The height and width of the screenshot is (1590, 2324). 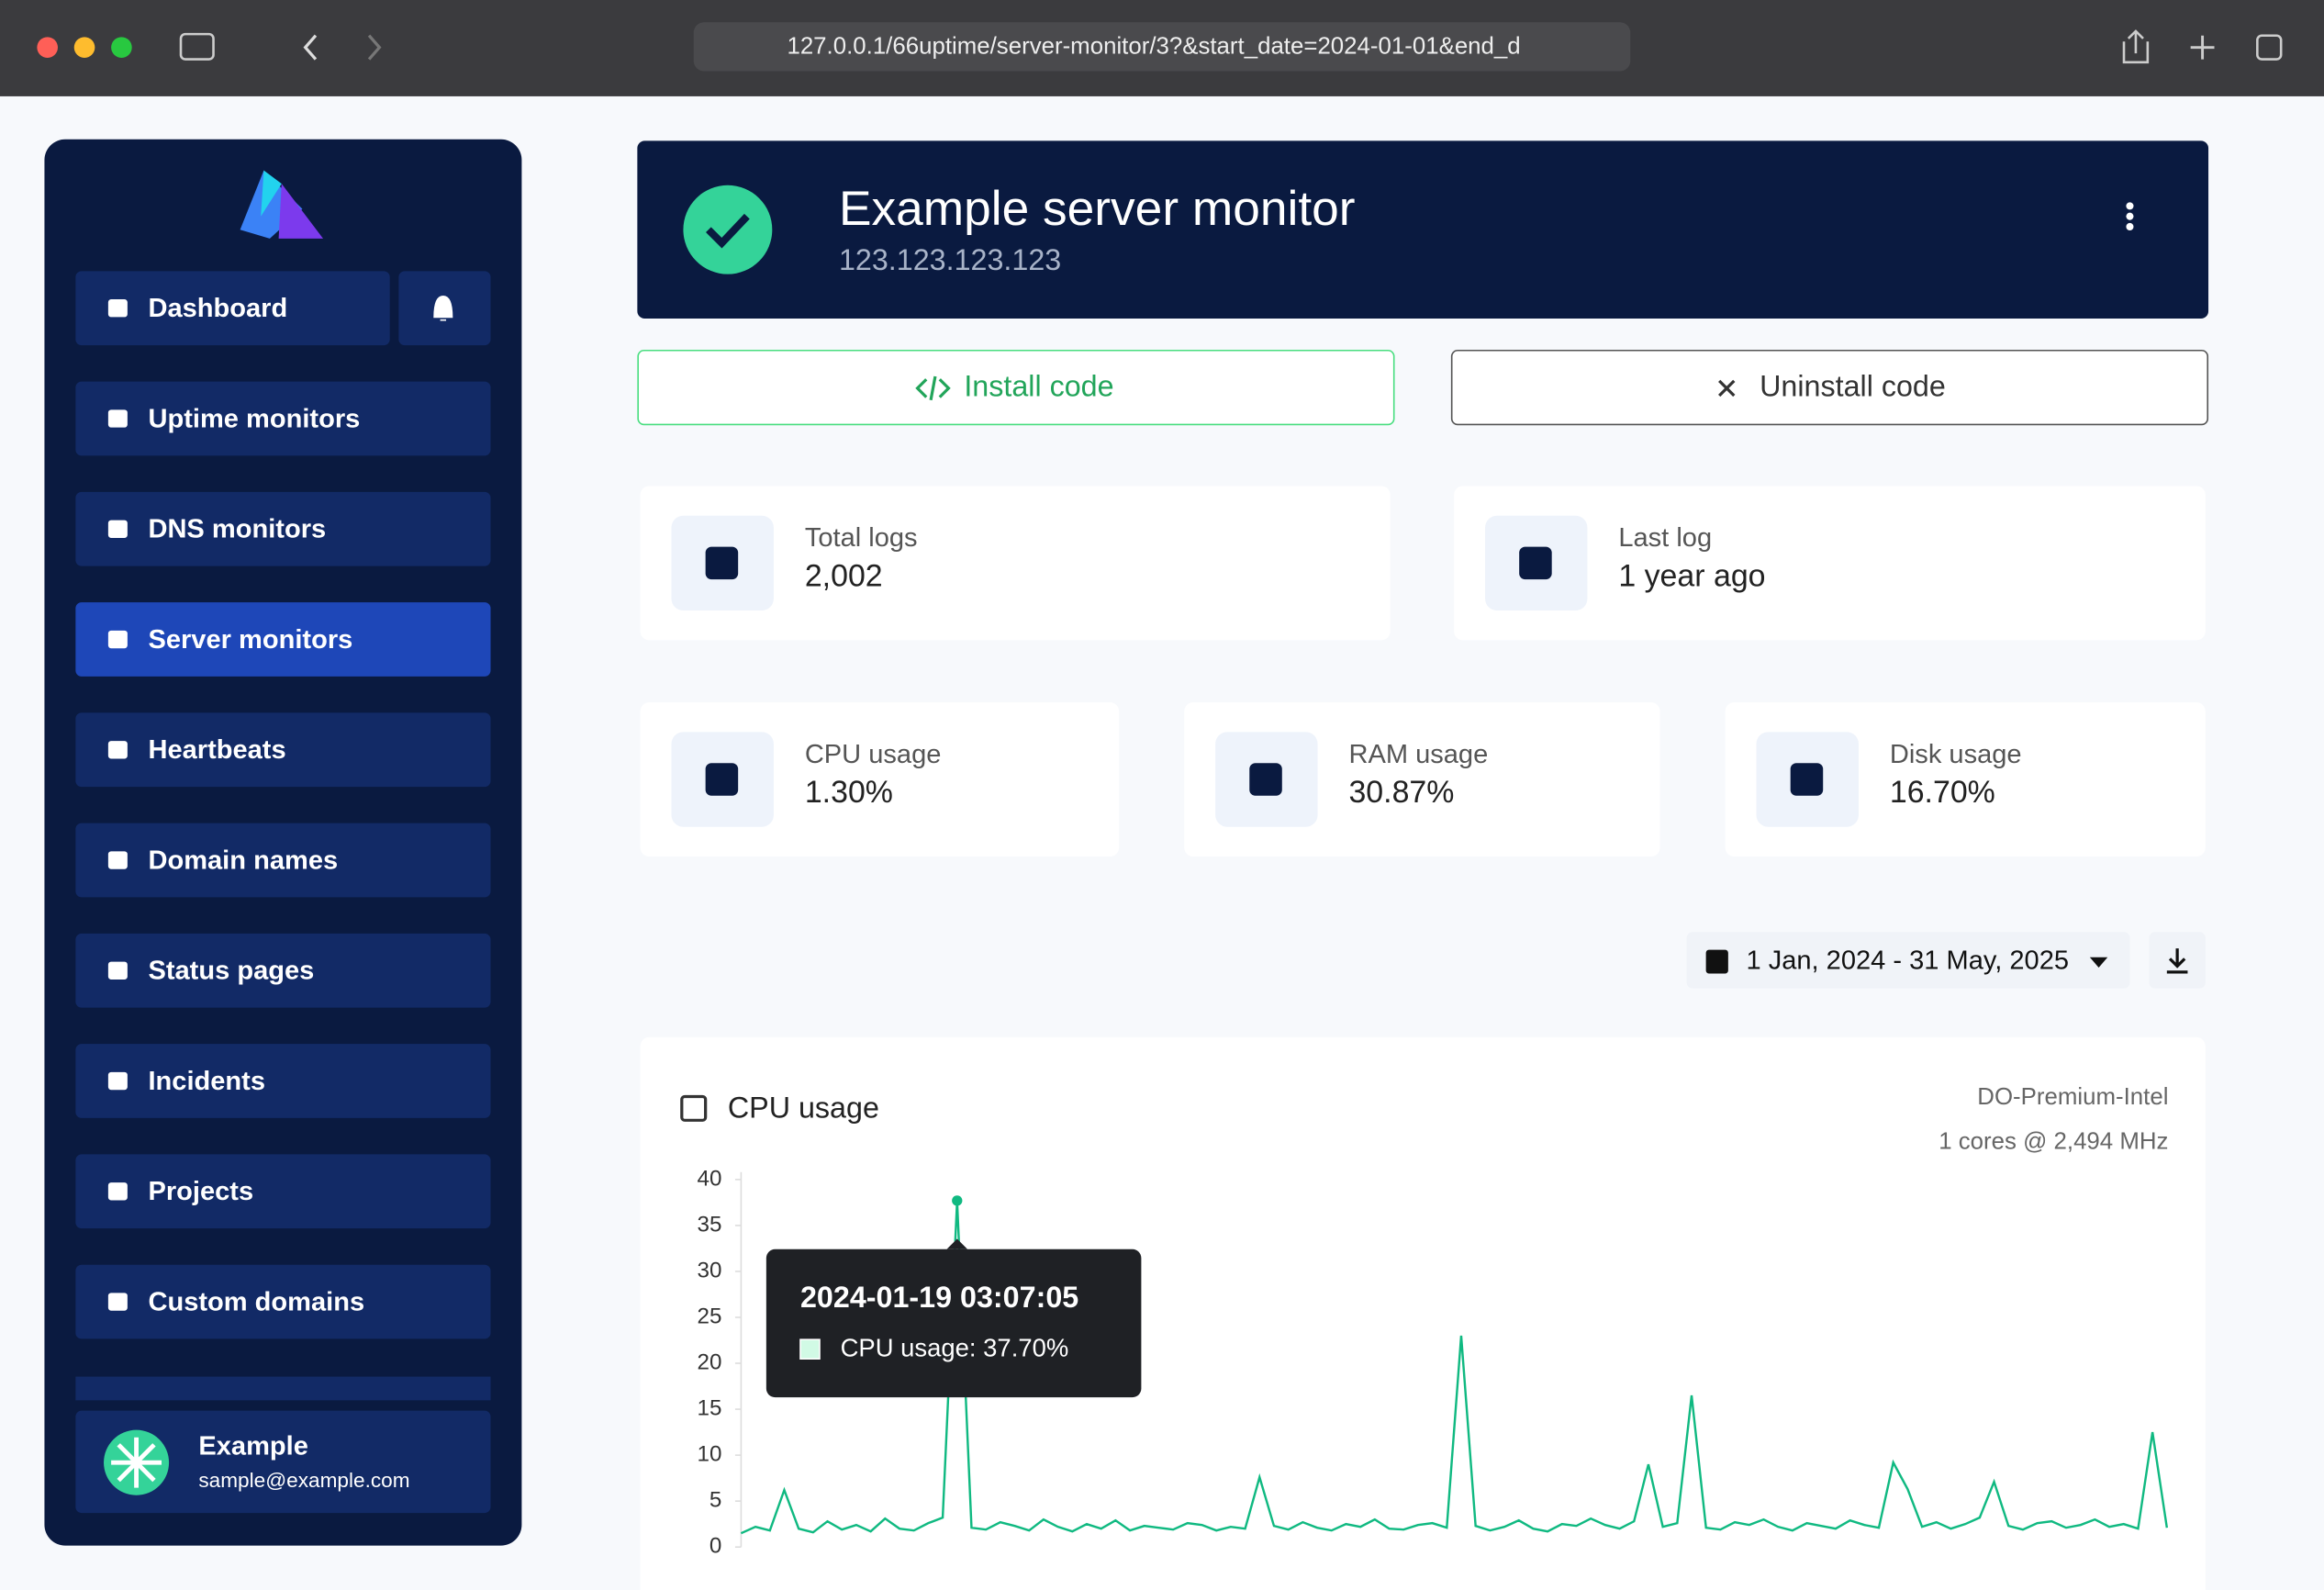 I want to click on nav-label: Projects, so click(x=200, y=1191).